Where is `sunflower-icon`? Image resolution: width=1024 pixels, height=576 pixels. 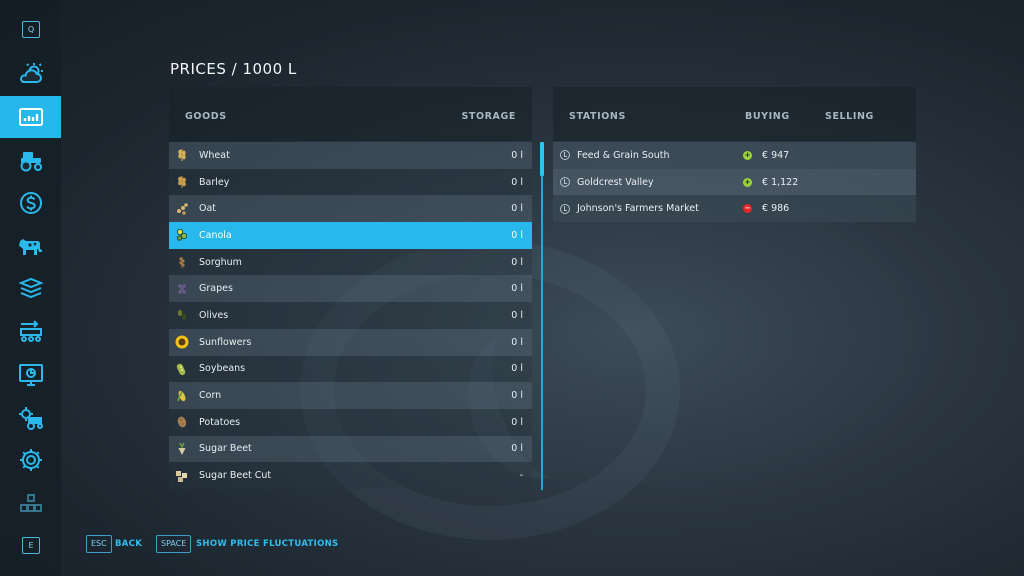 sunflower-icon is located at coordinates (182, 342).